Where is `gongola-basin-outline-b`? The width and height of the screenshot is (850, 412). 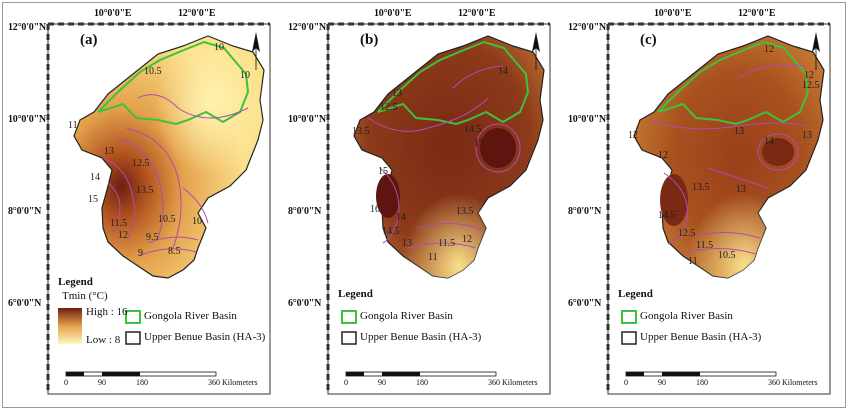
gongola-basin-outline-b is located at coordinates (453, 83).